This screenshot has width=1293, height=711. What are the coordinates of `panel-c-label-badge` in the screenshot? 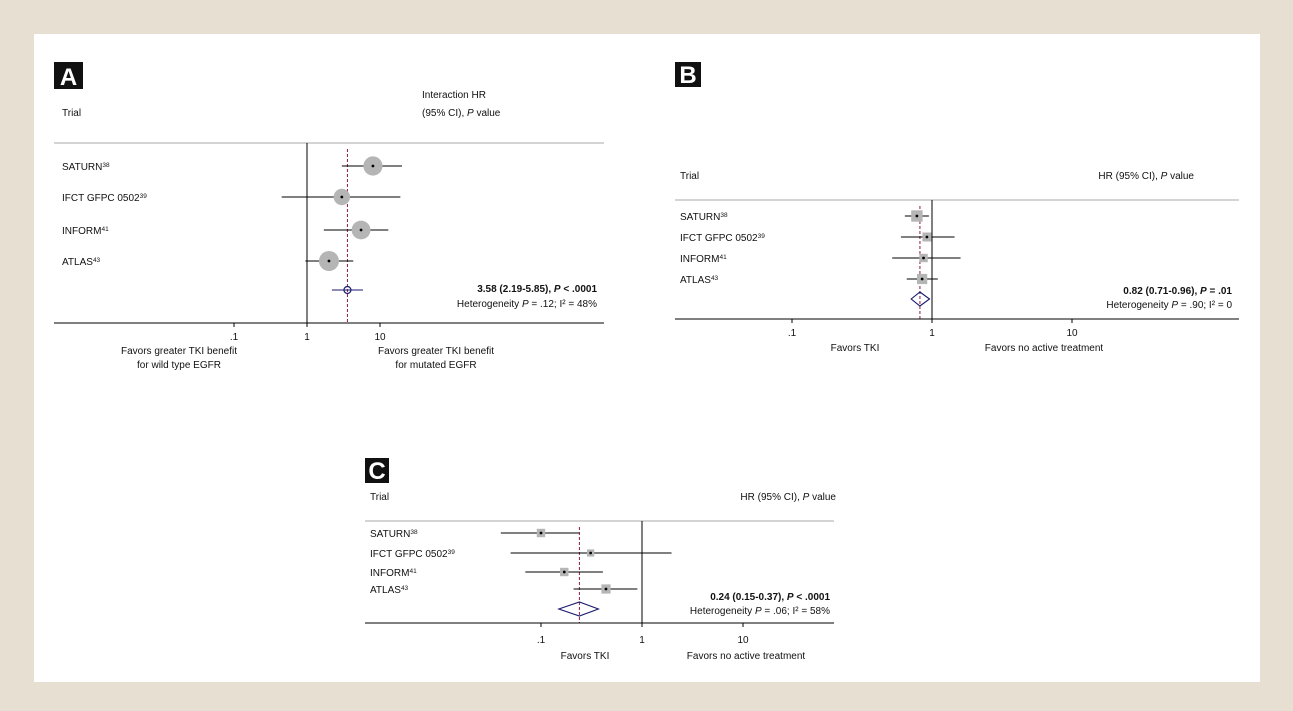 It's located at (377, 470).